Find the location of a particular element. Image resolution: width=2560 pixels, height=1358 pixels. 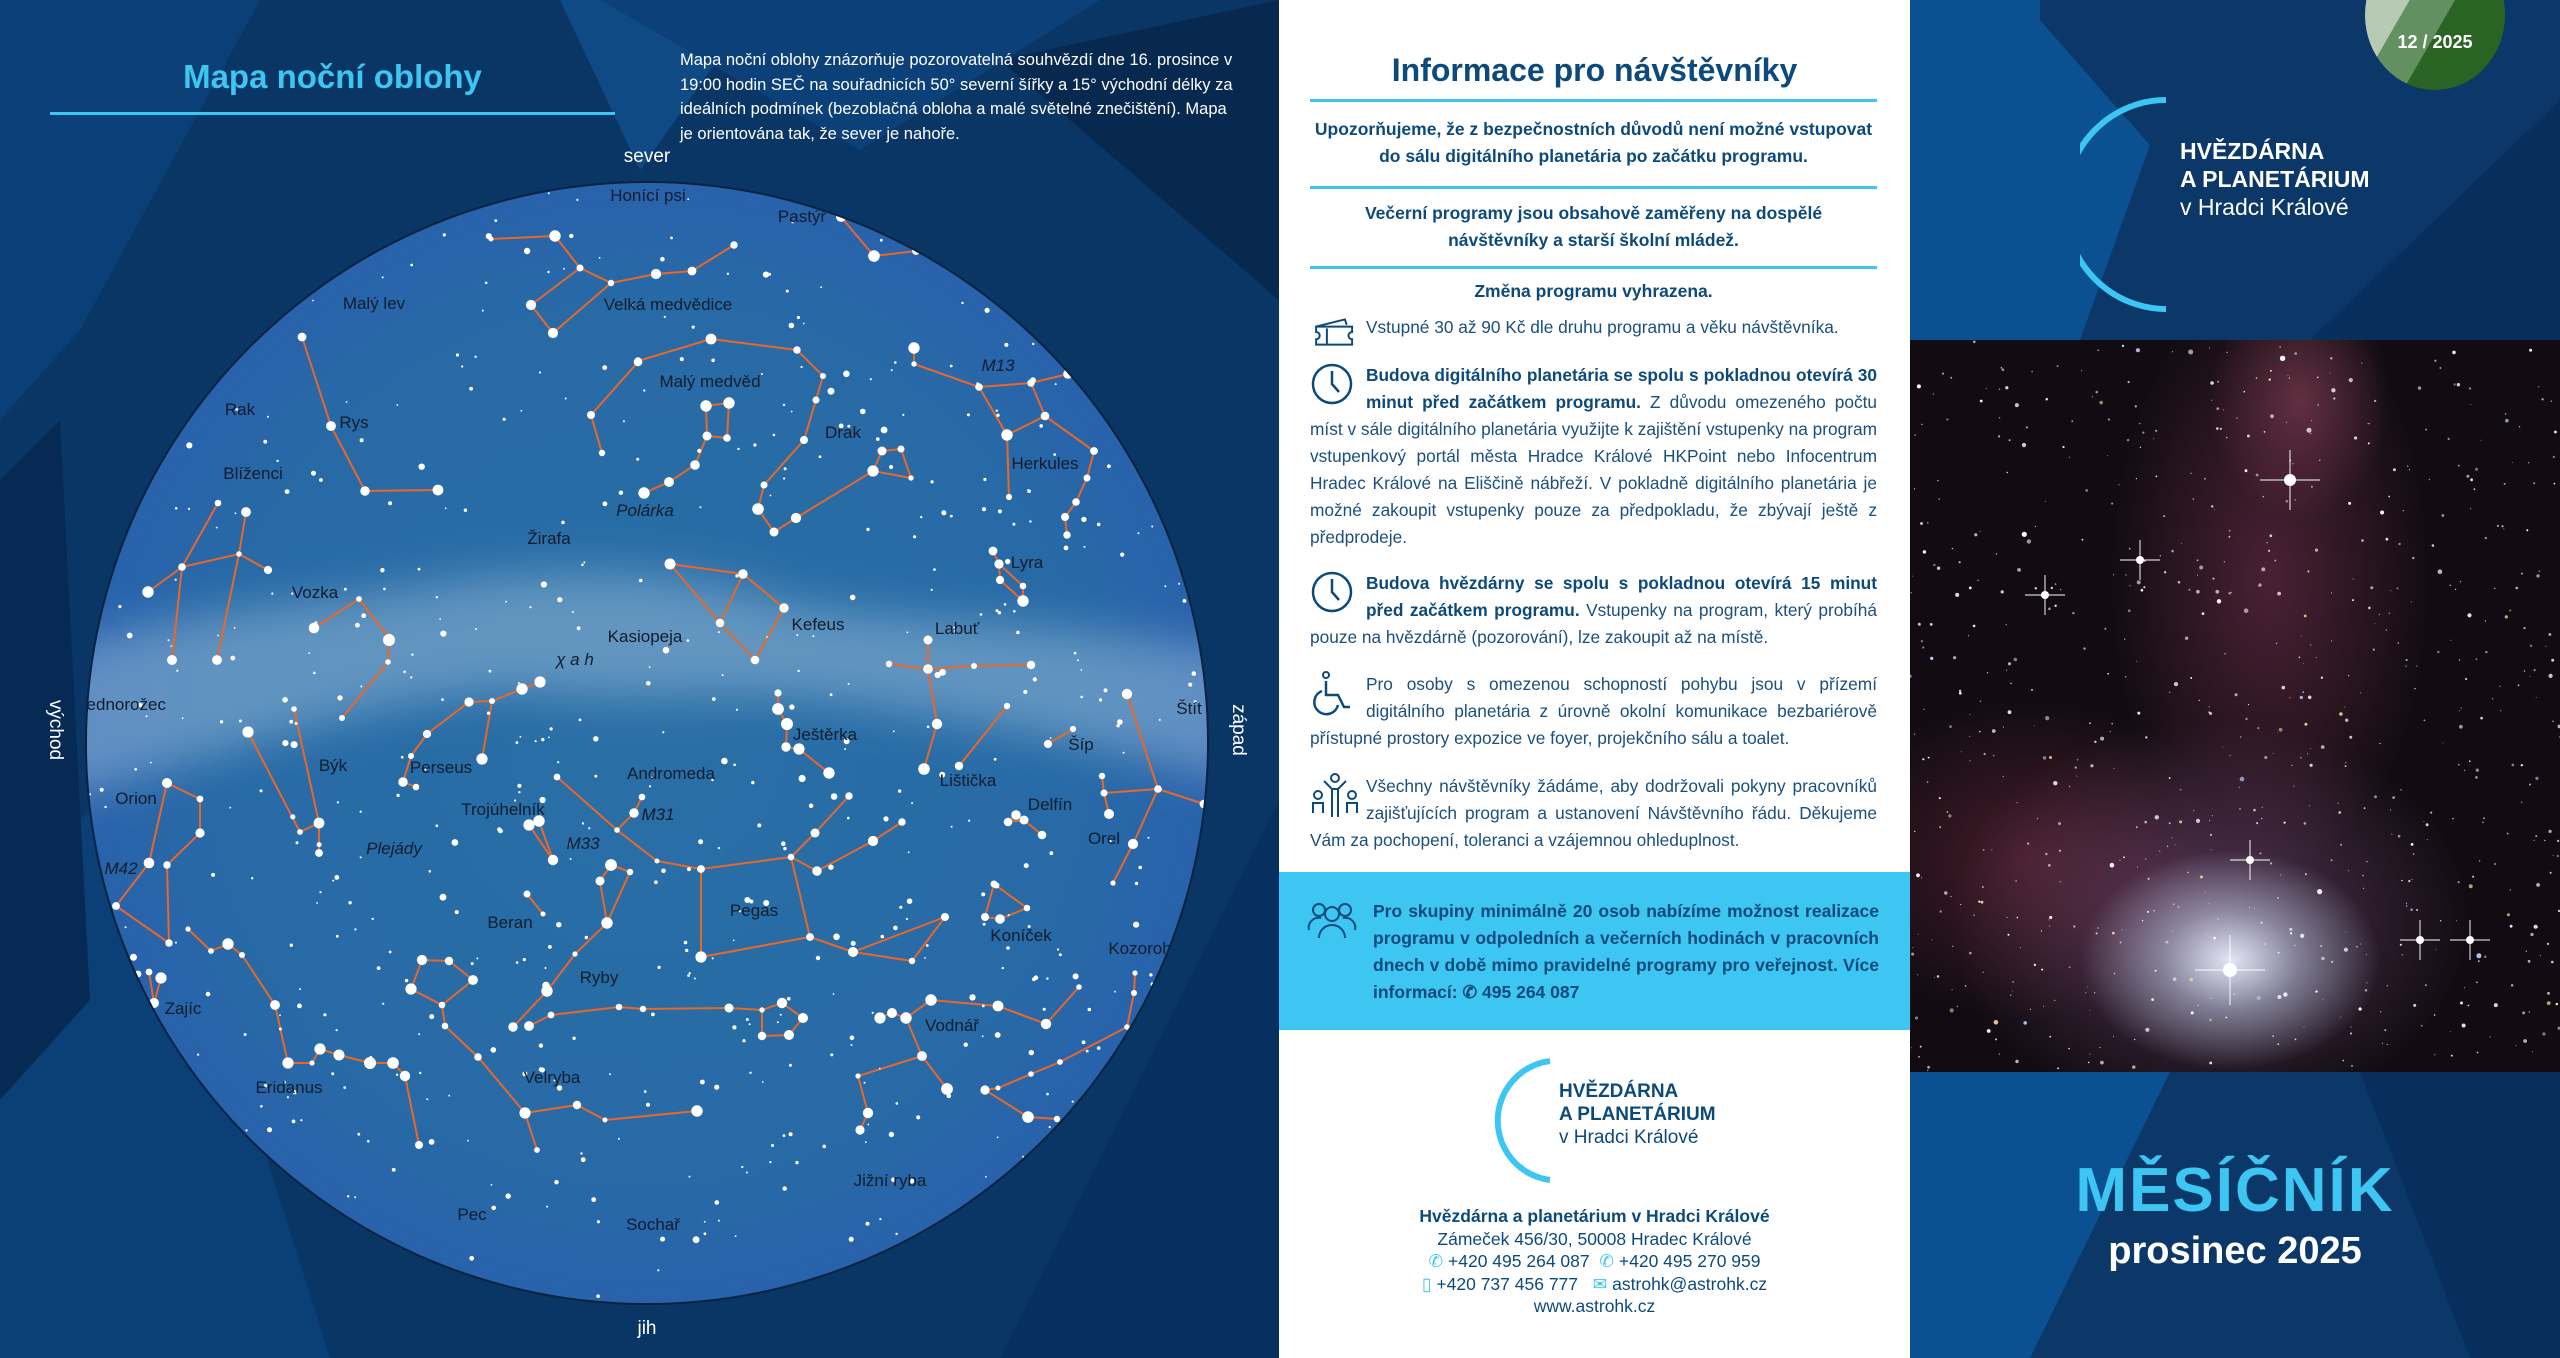

constellation-label: Zajíc is located at coordinates (183, 1008).